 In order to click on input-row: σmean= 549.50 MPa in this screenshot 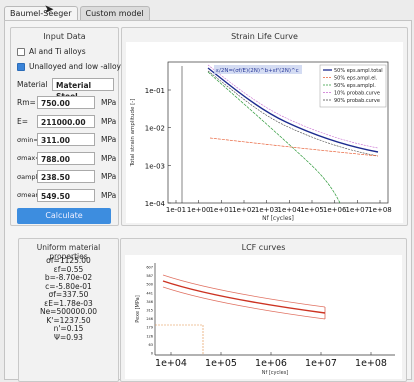, I will do `click(66, 195)`.